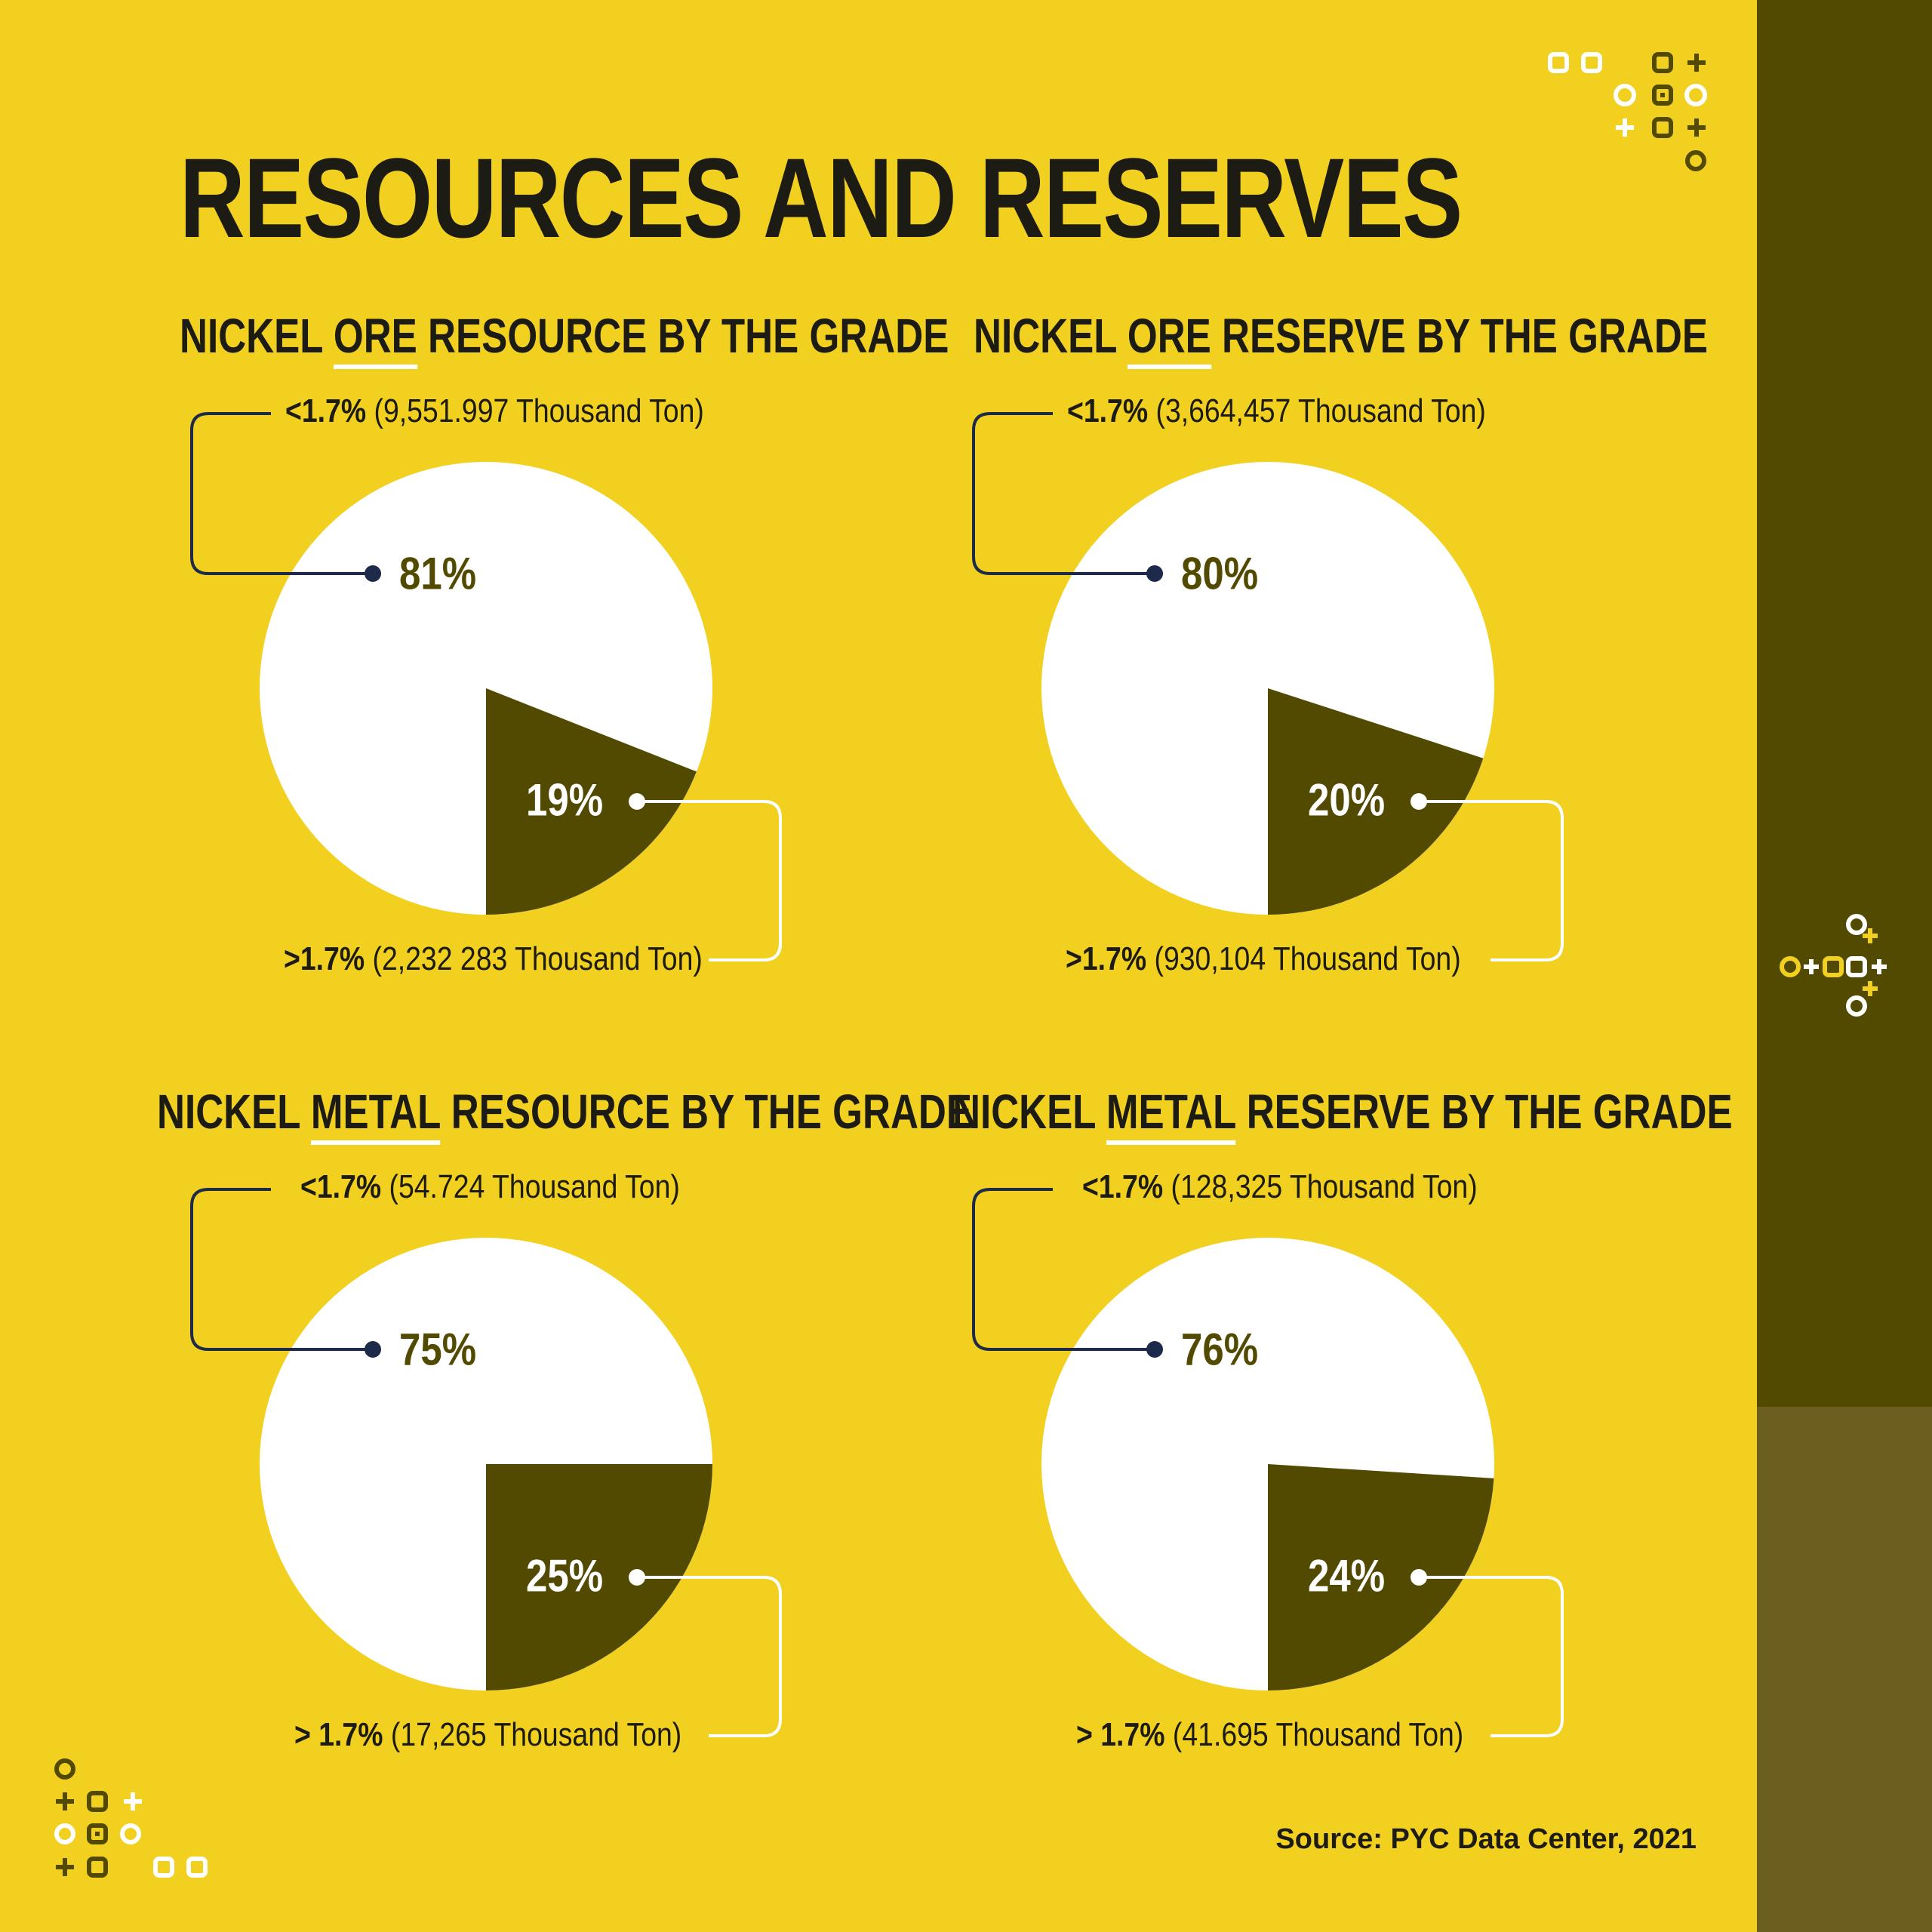  I want to click on decor-bottom-left-icon, so click(131, 1818).